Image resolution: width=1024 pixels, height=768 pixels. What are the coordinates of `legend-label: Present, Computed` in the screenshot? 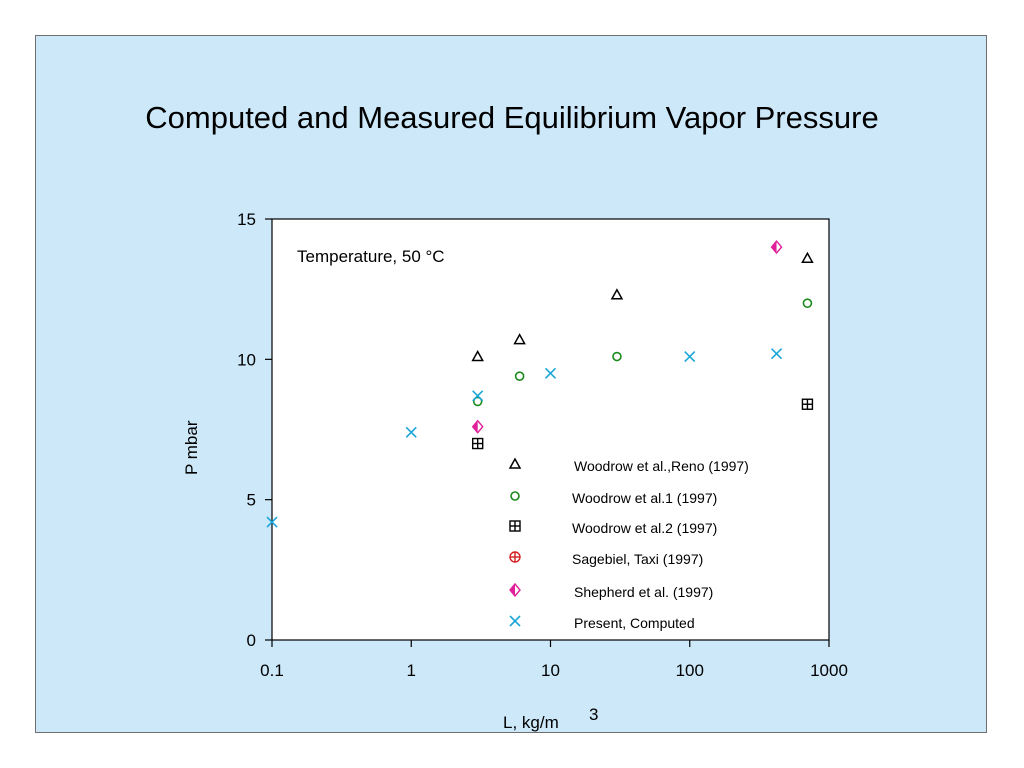 It's located at (634, 623).